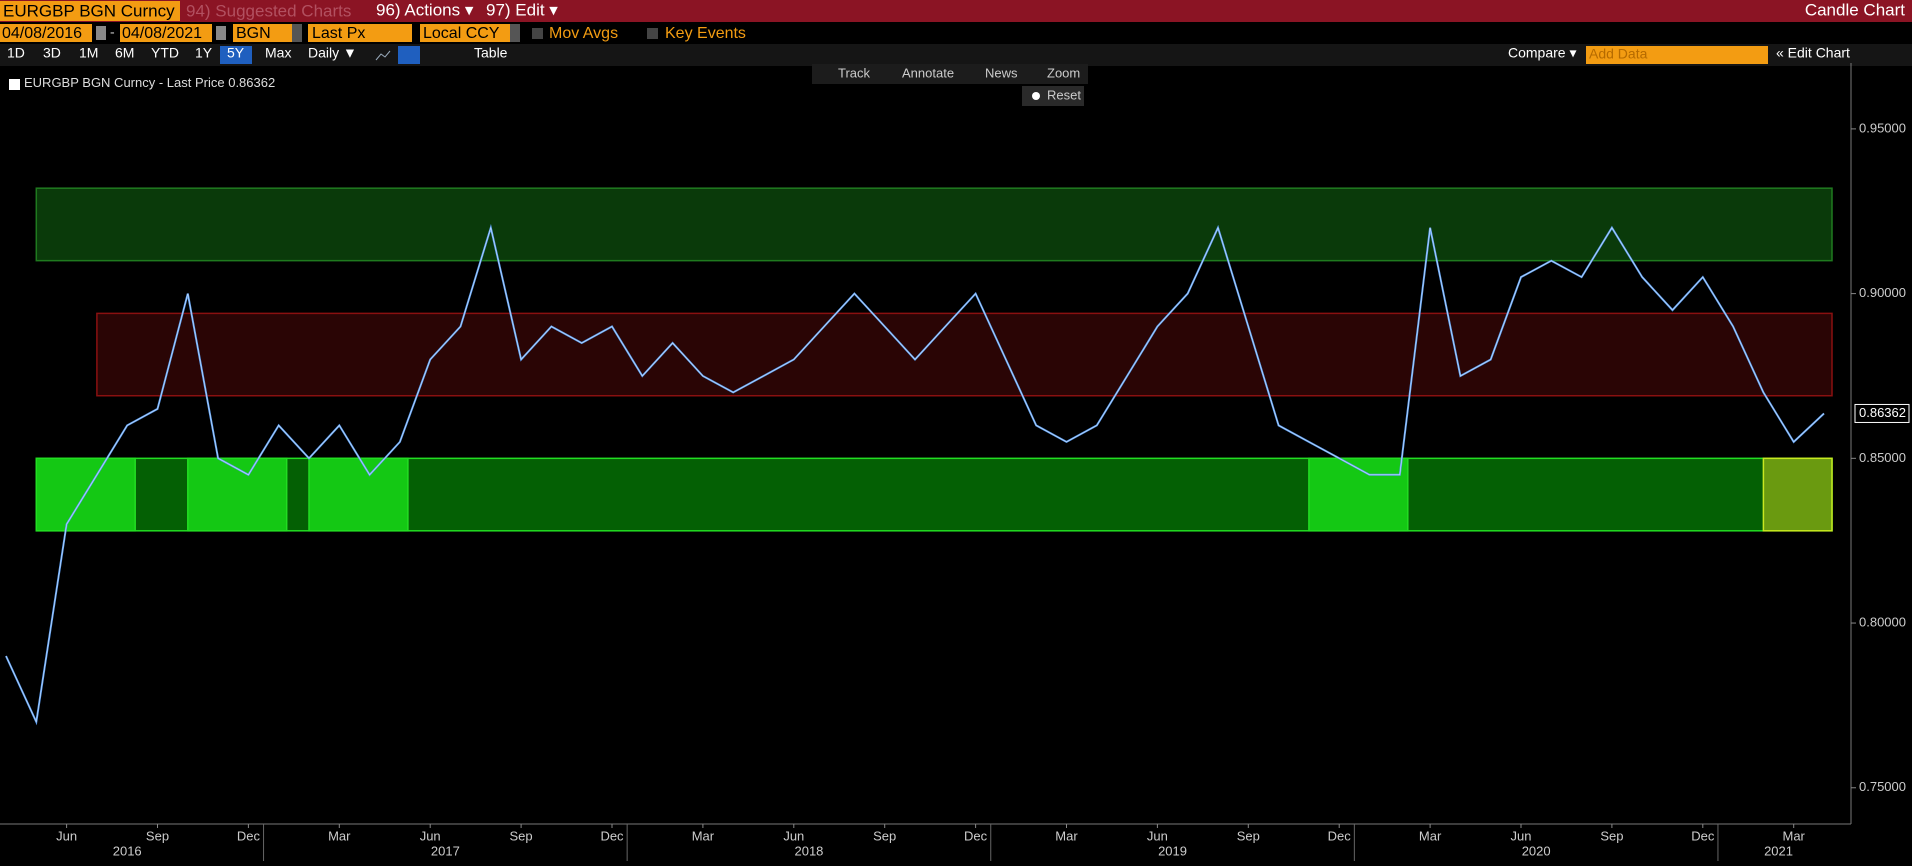 The height and width of the screenshot is (866, 1912). What do you see at coordinates (42, 33) in the screenshot?
I see `start-date: 04/08/2016` at bounding box center [42, 33].